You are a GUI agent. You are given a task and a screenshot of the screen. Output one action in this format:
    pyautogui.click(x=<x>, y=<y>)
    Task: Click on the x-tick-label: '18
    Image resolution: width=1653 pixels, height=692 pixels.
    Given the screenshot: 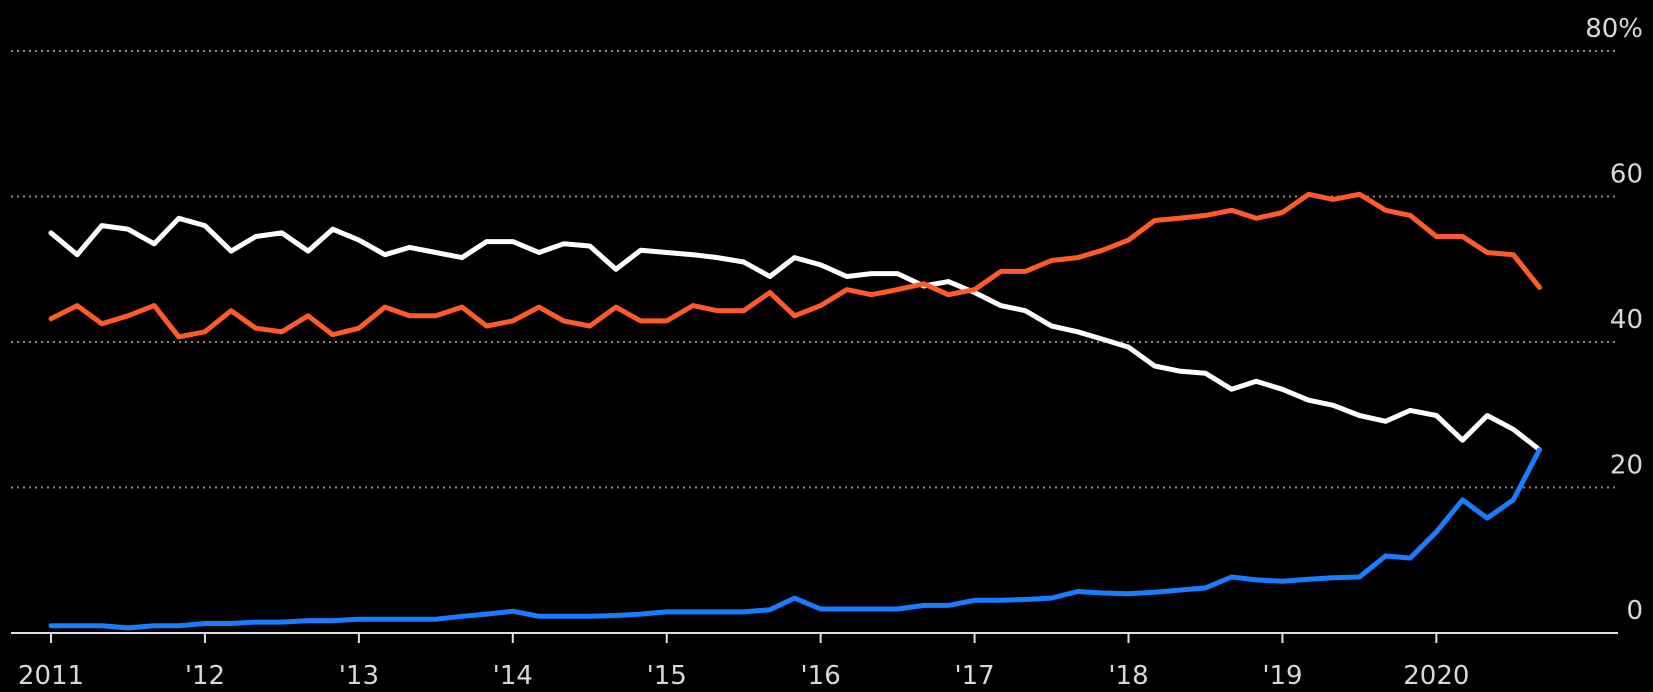 What is the action you would take?
    pyautogui.click(x=1128, y=676)
    